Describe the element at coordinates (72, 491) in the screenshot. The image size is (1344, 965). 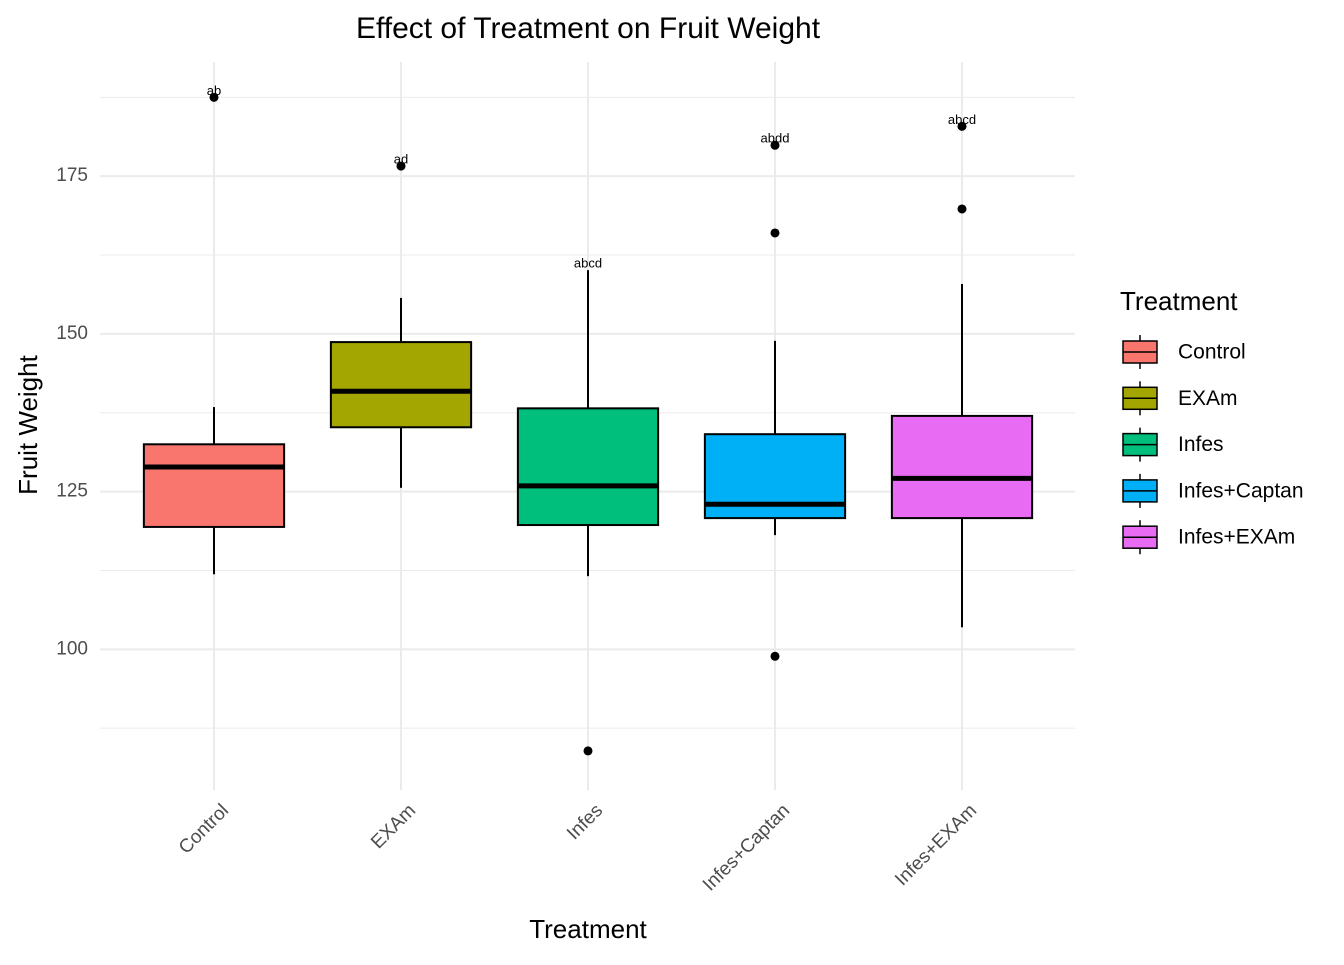
I see `y-tick-label: 125` at that location.